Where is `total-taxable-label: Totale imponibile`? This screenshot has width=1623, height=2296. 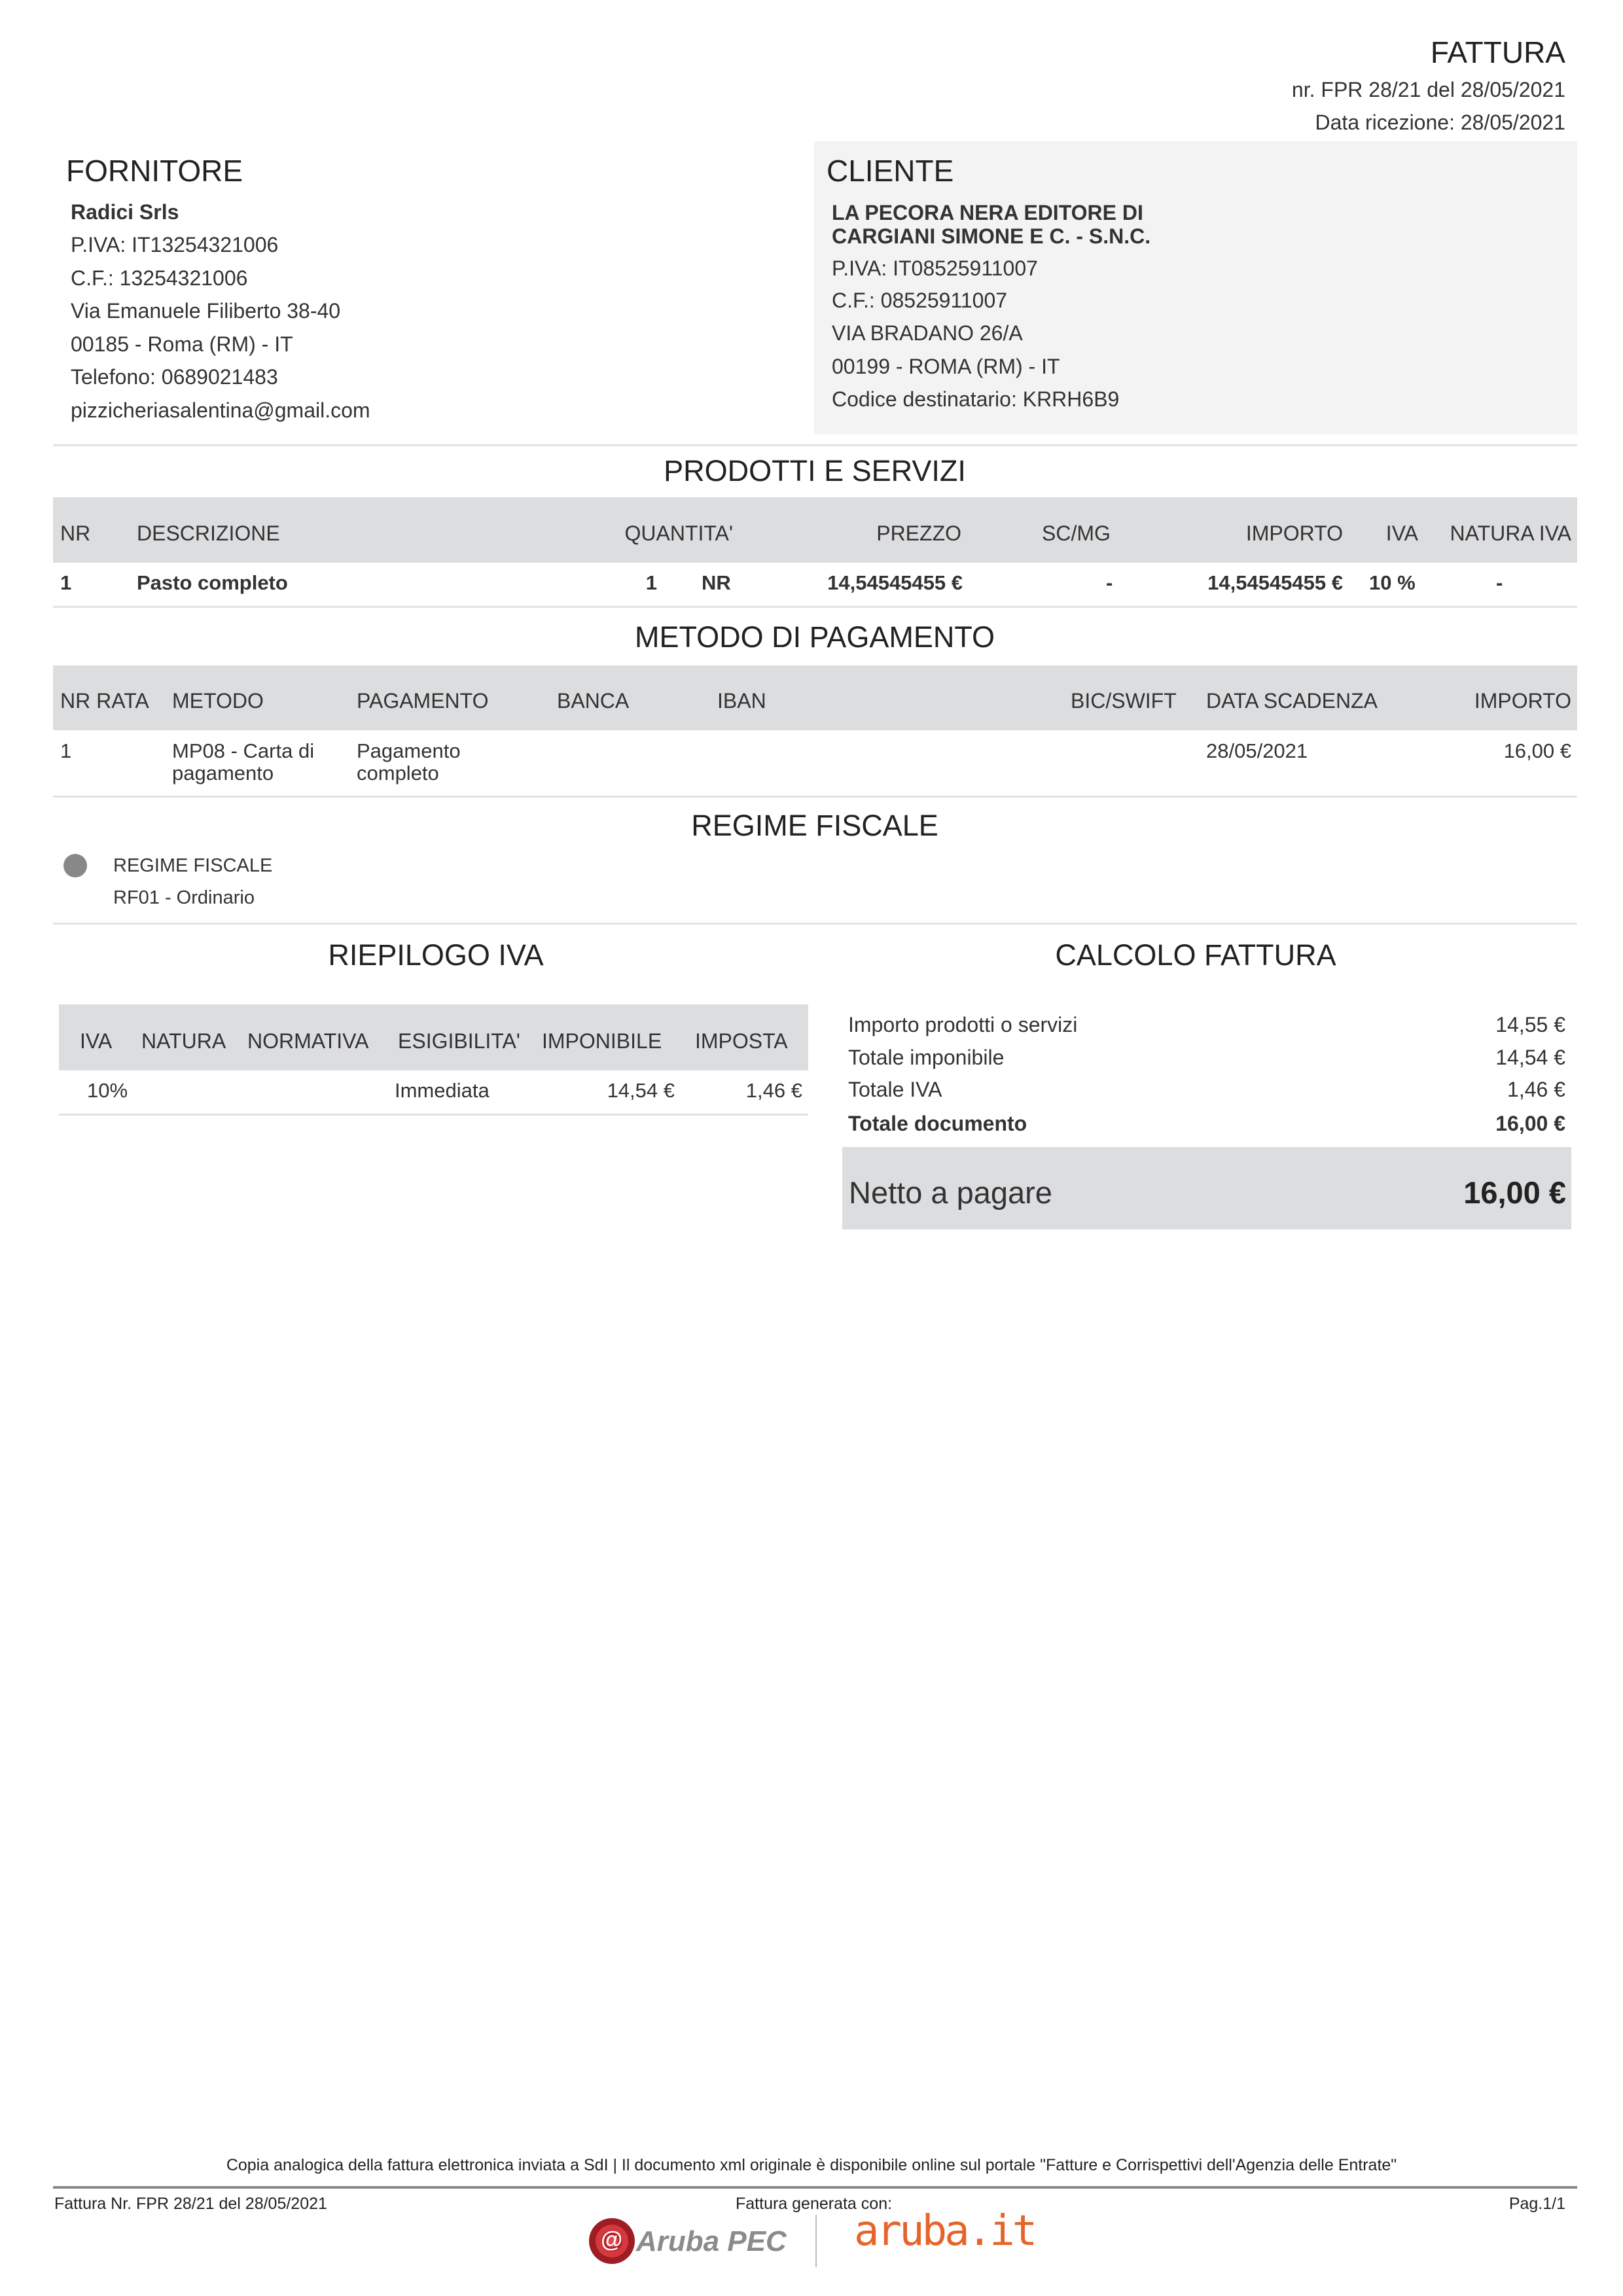
total-taxable-label: Totale imponibile is located at coordinates (927, 1057).